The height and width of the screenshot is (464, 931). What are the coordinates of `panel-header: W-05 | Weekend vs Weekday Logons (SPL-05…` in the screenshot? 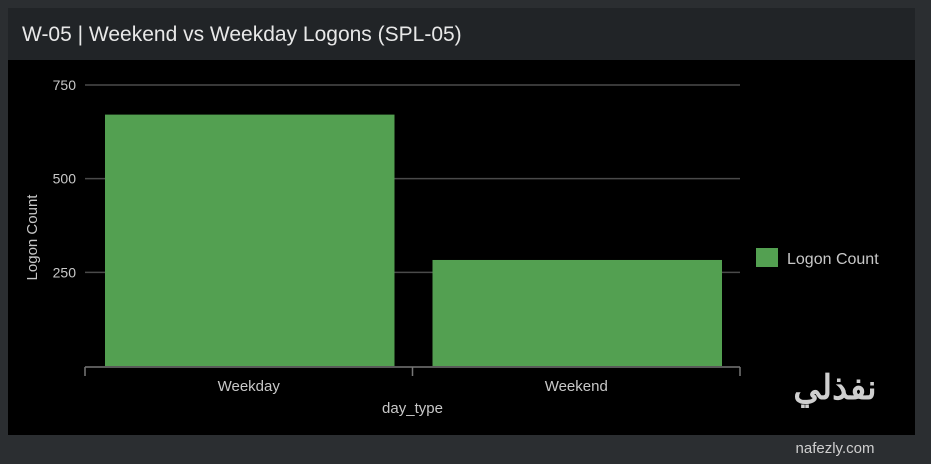 It's located at (461, 34).